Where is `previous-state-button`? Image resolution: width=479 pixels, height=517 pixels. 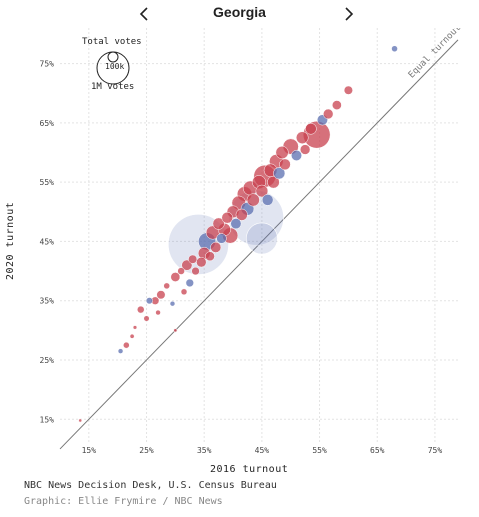
previous-state-button is located at coordinates (144, 14).